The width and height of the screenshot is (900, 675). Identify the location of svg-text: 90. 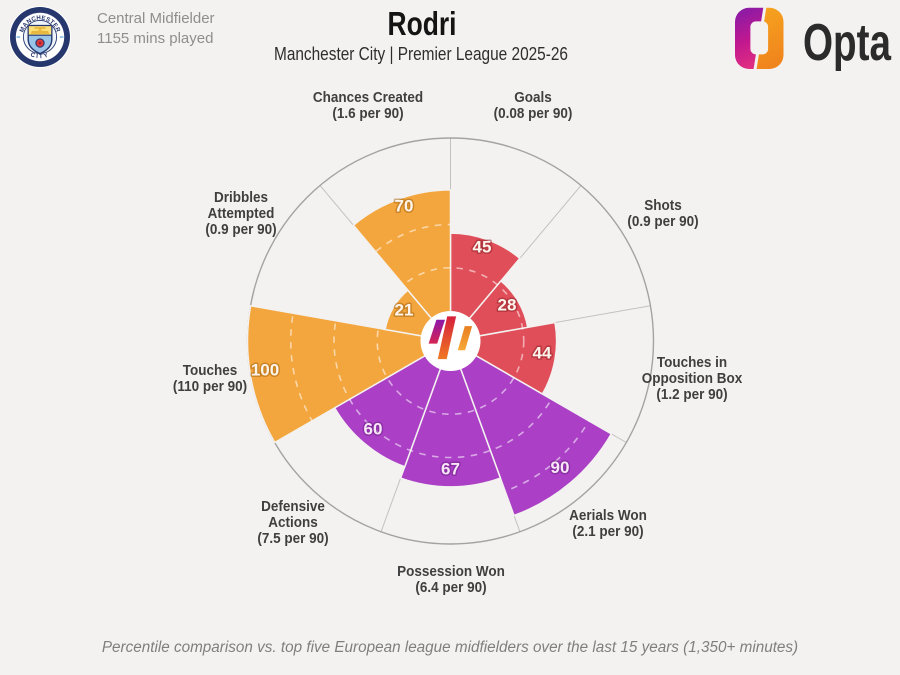
(560, 467).